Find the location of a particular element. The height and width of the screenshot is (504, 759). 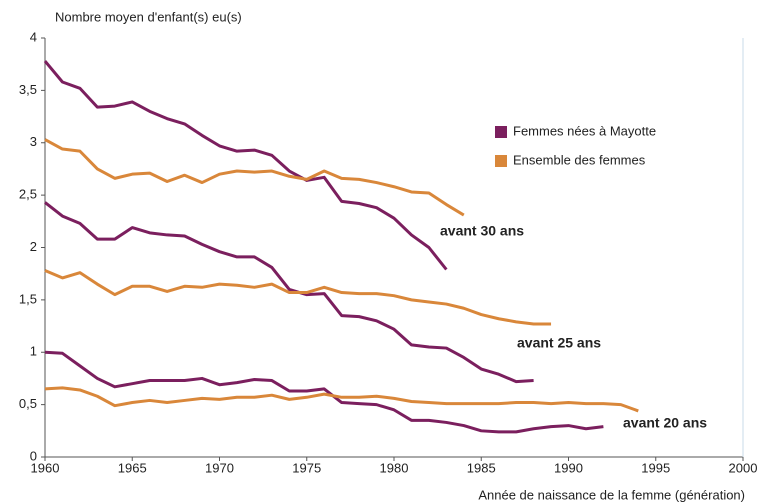

legend-label: Ensemble des femmes is located at coordinates (579, 159).